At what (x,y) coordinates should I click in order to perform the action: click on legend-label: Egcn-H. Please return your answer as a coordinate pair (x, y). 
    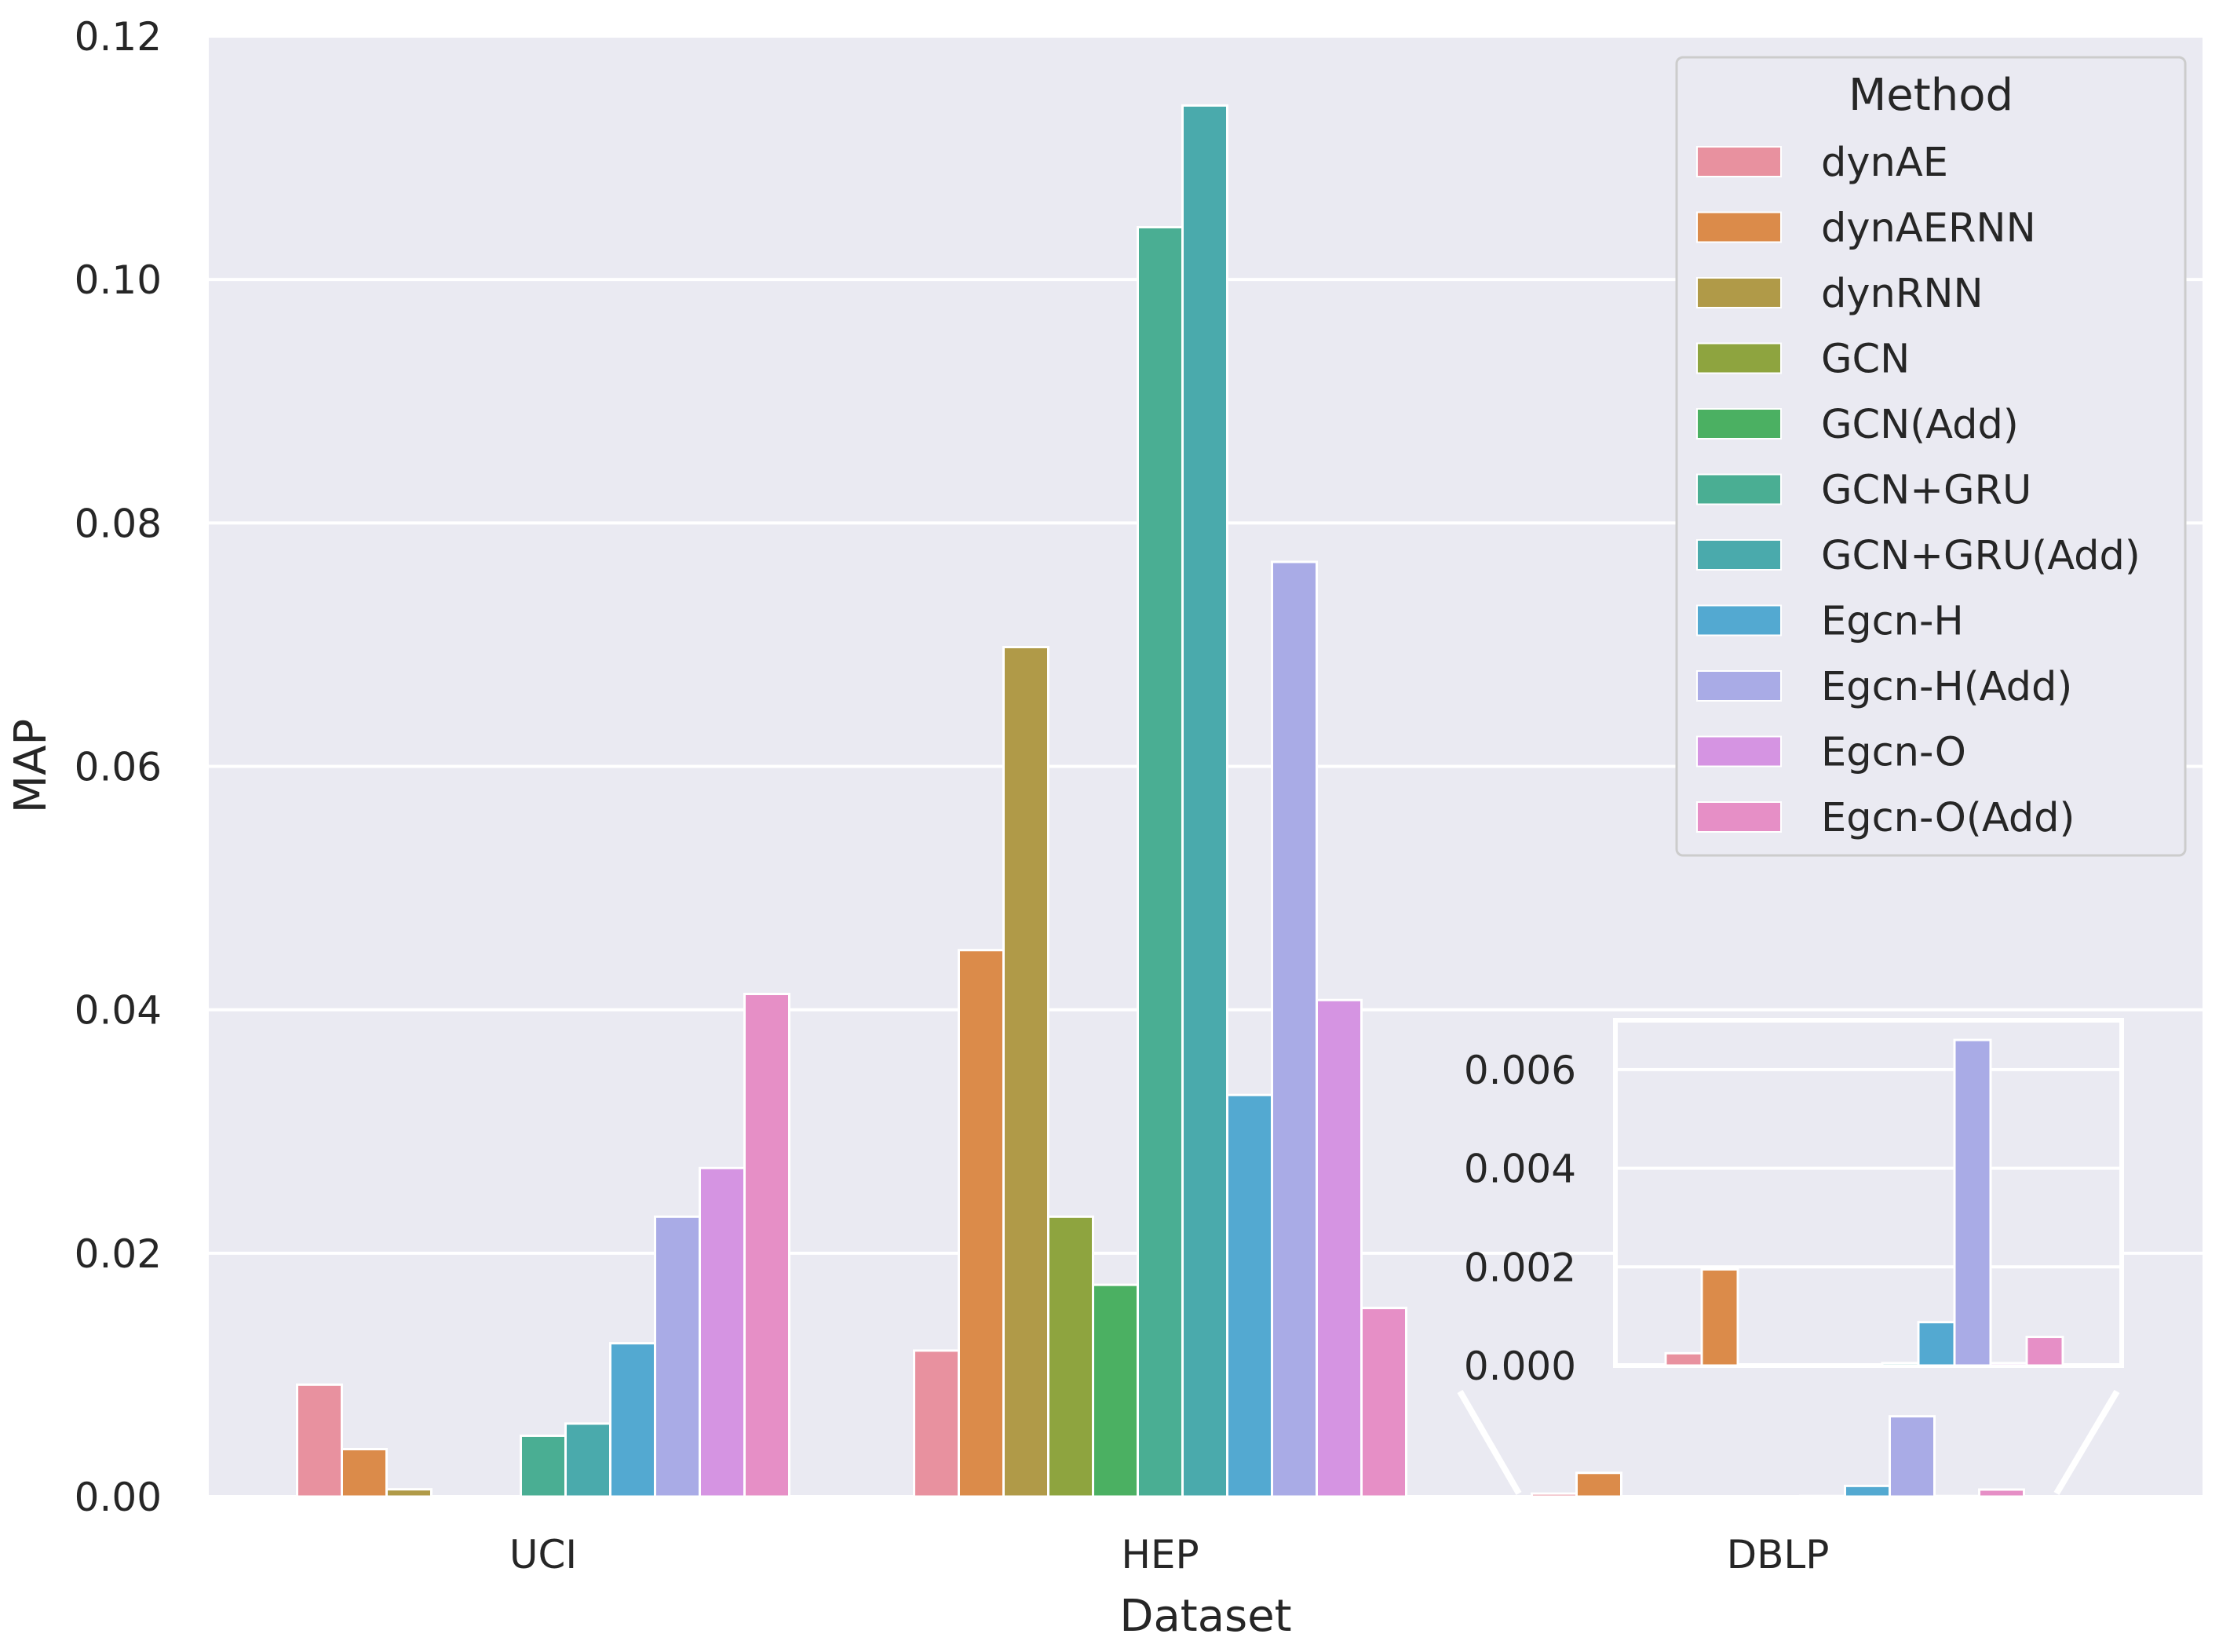
    Looking at the image, I should click on (1893, 622).